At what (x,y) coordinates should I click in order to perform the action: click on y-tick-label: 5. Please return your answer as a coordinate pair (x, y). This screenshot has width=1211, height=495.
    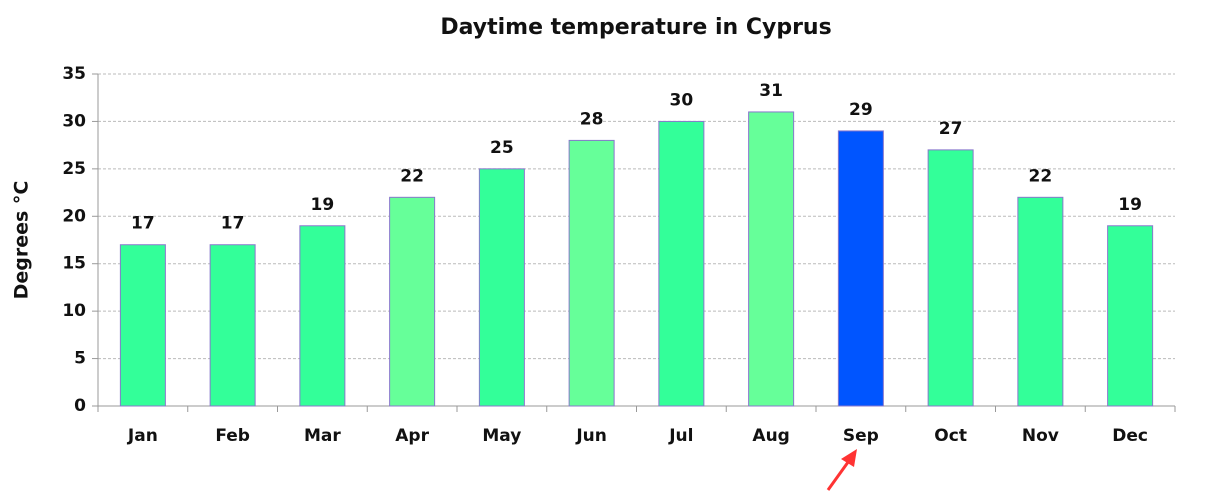
    Looking at the image, I should click on (80, 359).